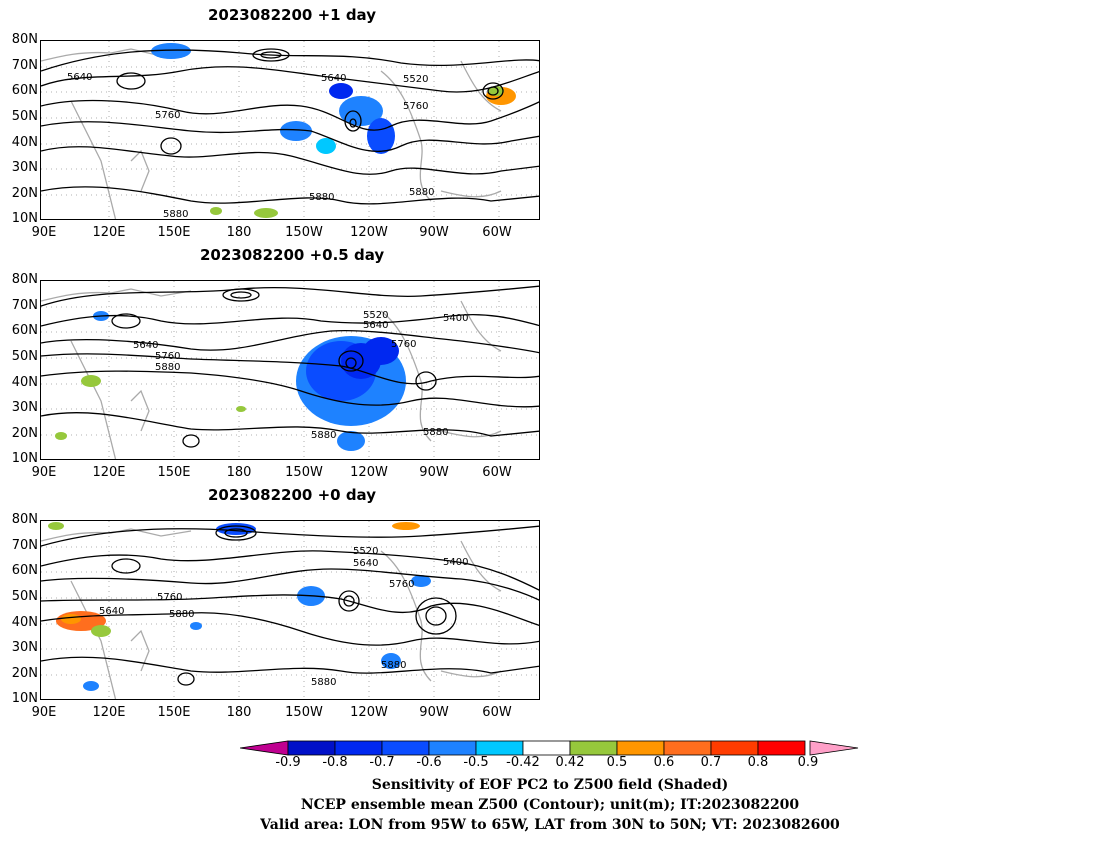  What do you see at coordinates (382, 762) in the screenshot?
I see `colorbar-tick: -0.7` at bounding box center [382, 762].